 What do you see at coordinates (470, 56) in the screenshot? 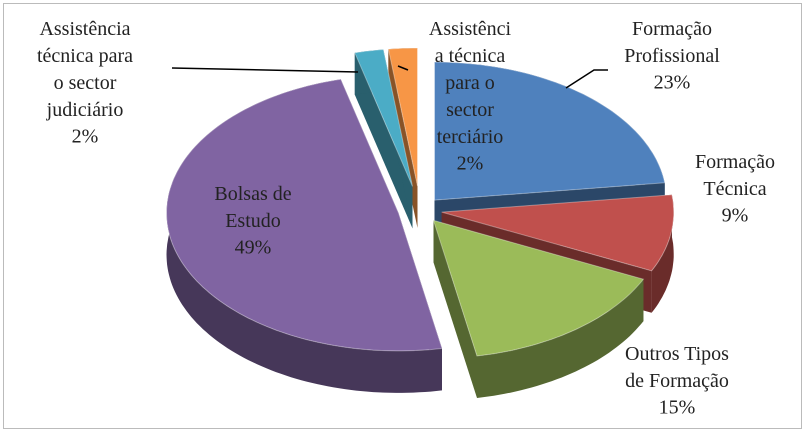
I see `label-line: a técnica` at bounding box center [470, 56].